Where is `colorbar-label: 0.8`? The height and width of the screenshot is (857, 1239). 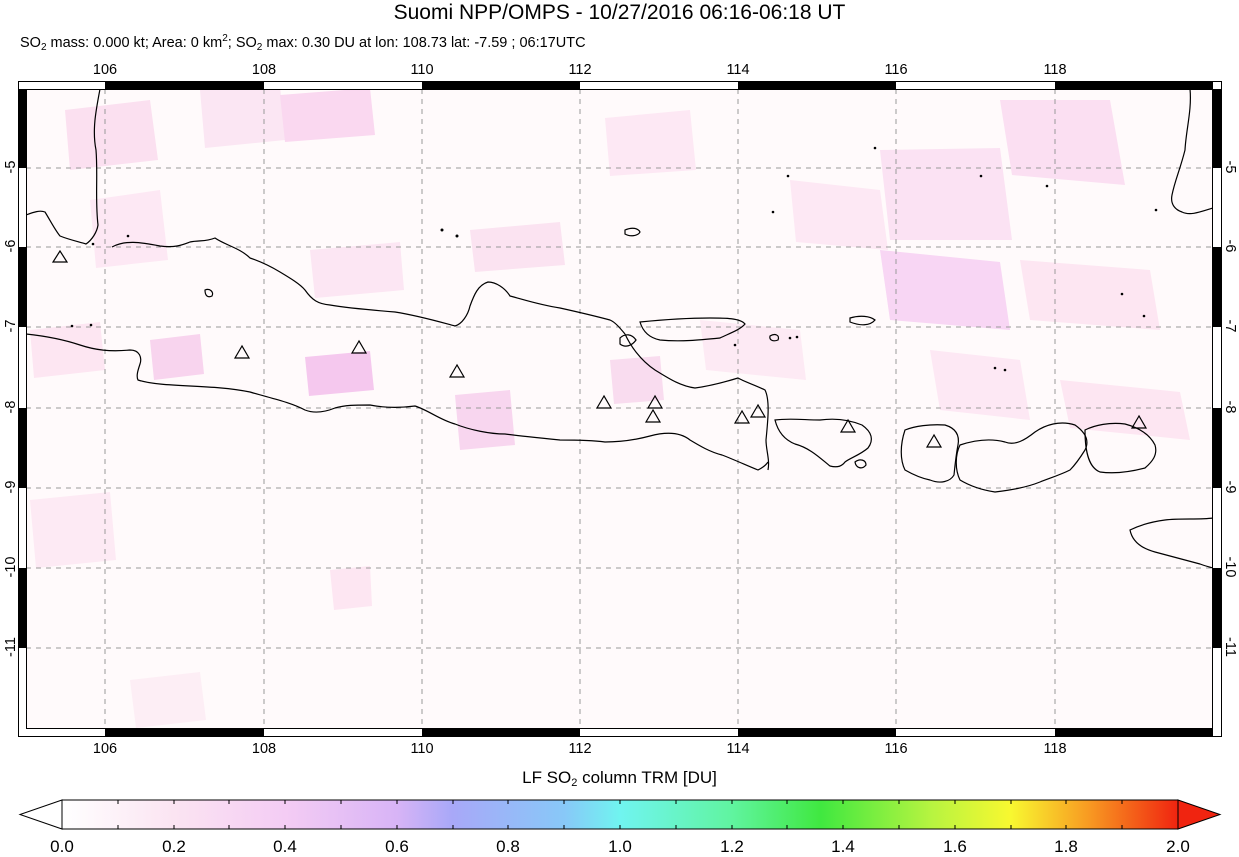
colorbar-label: 0.8 is located at coordinates (508, 846).